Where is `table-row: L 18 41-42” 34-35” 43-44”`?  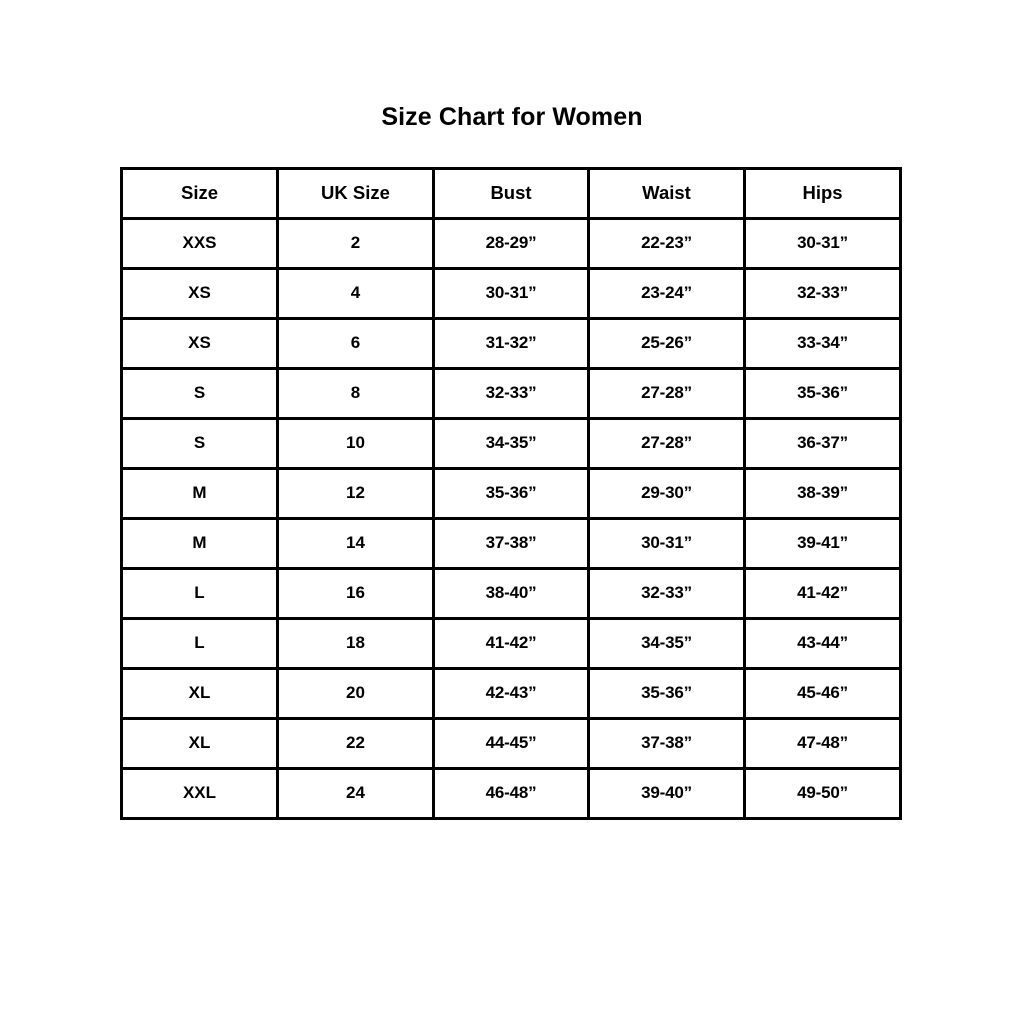
table-row: L 18 41-42” 34-35” 43-44” is located at coordinates (511, 643).